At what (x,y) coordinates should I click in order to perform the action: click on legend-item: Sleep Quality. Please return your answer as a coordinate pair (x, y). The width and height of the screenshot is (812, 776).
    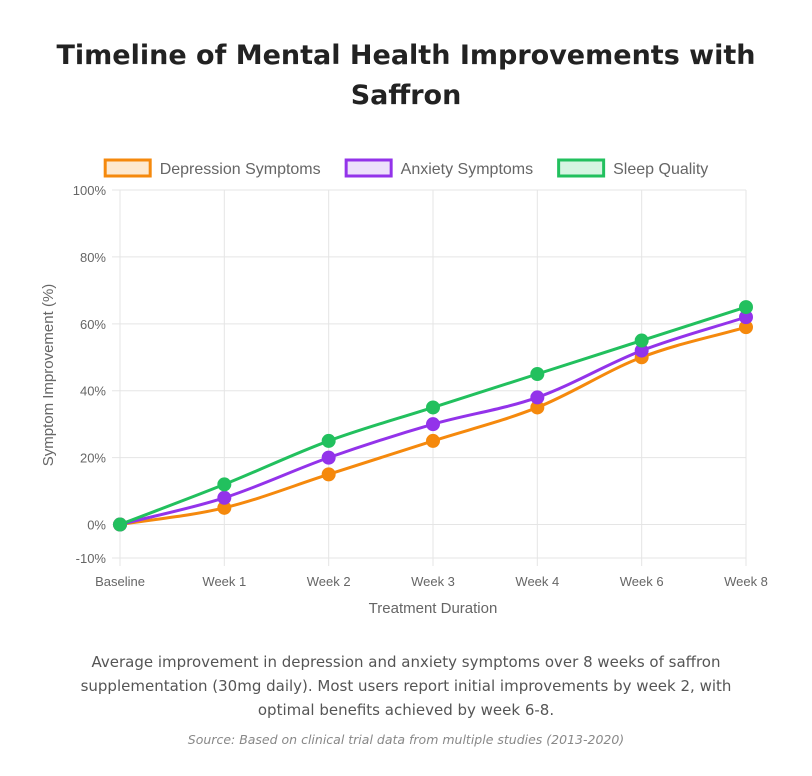
    Looking at the image, I should click on (632, 168).